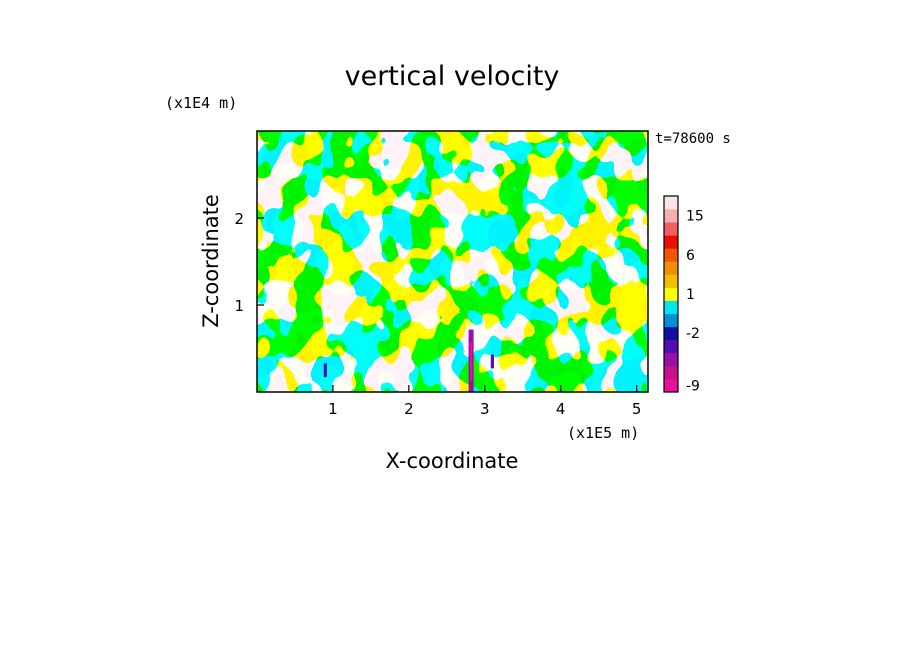 This screenshot has height=654, width=904. What do you see at coordinates (452, 461) in the screenshot?
I see `x-axis-label: X-coordinate` at bounding box center [452, 461].